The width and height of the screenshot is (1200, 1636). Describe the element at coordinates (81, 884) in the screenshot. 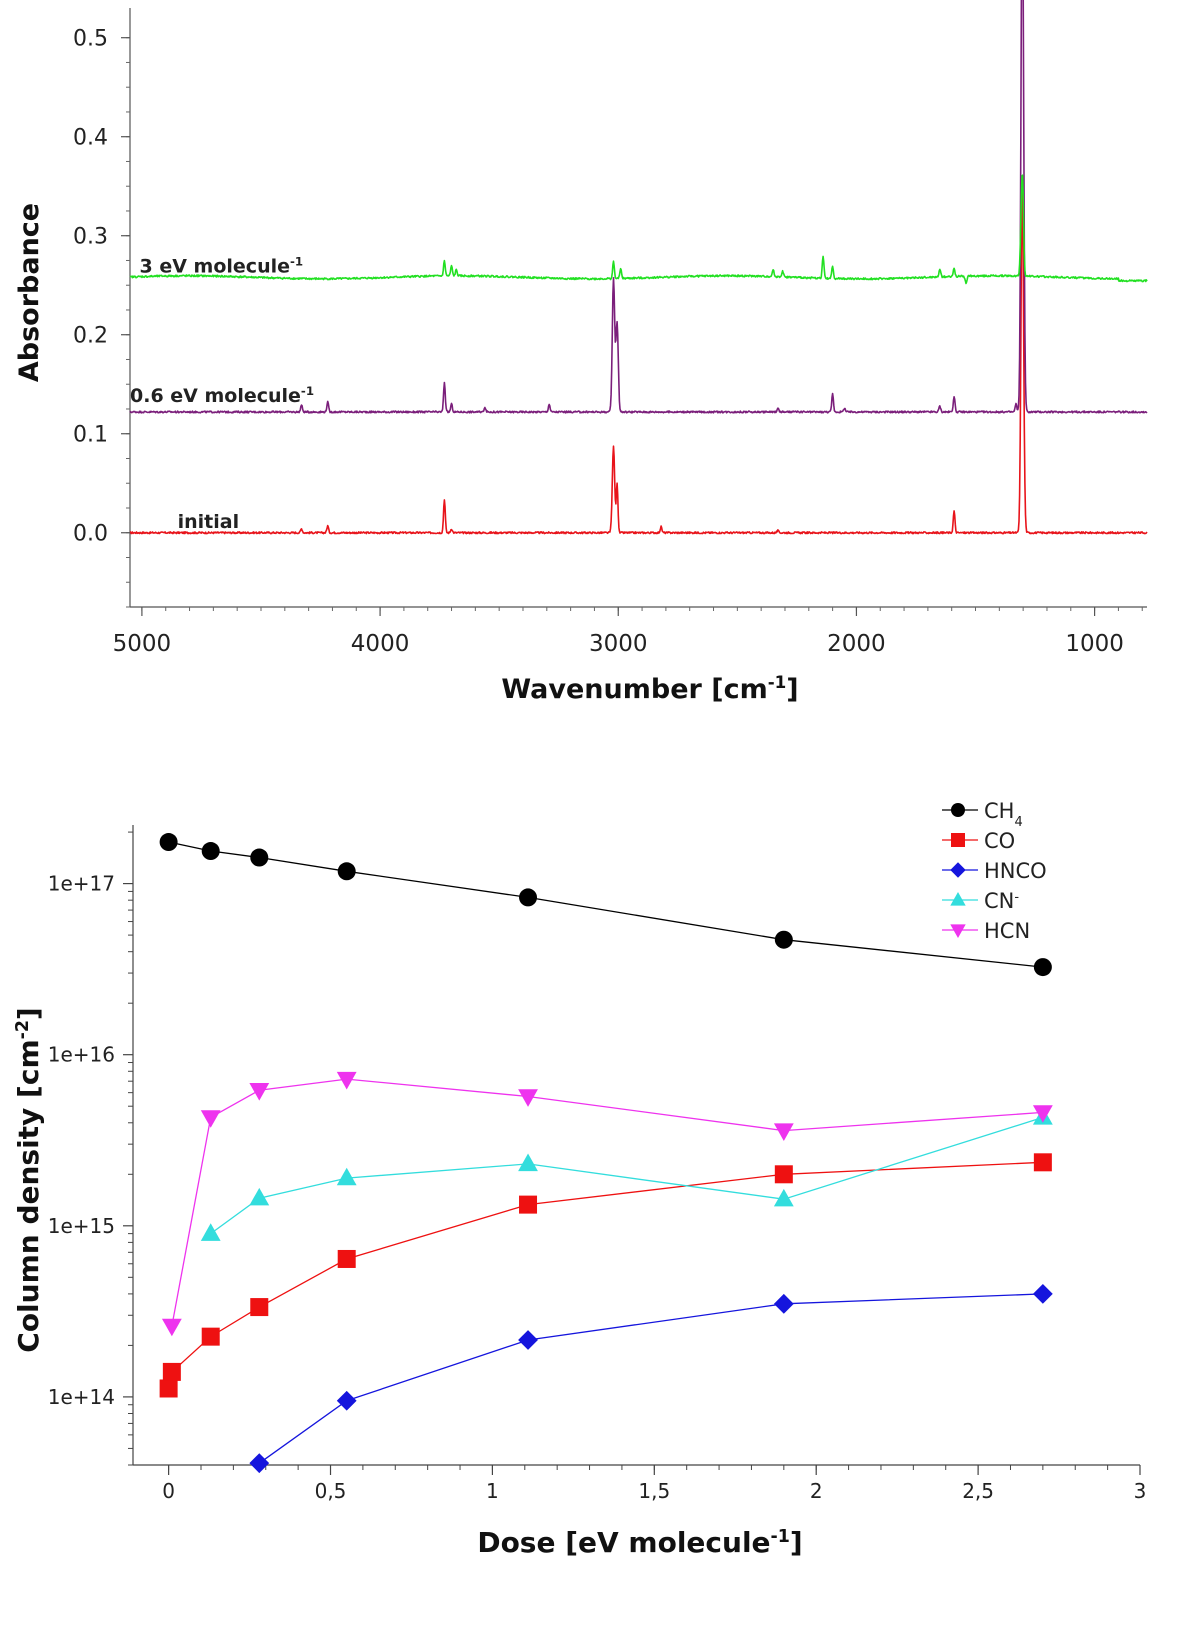

I see `y-tick-label: 1e+17` at that location.